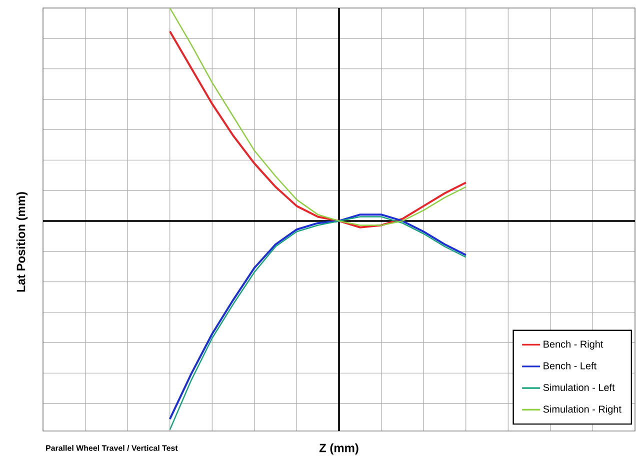  I want to click on y-axis-title: Lat Position (mm), so click(22, 242).